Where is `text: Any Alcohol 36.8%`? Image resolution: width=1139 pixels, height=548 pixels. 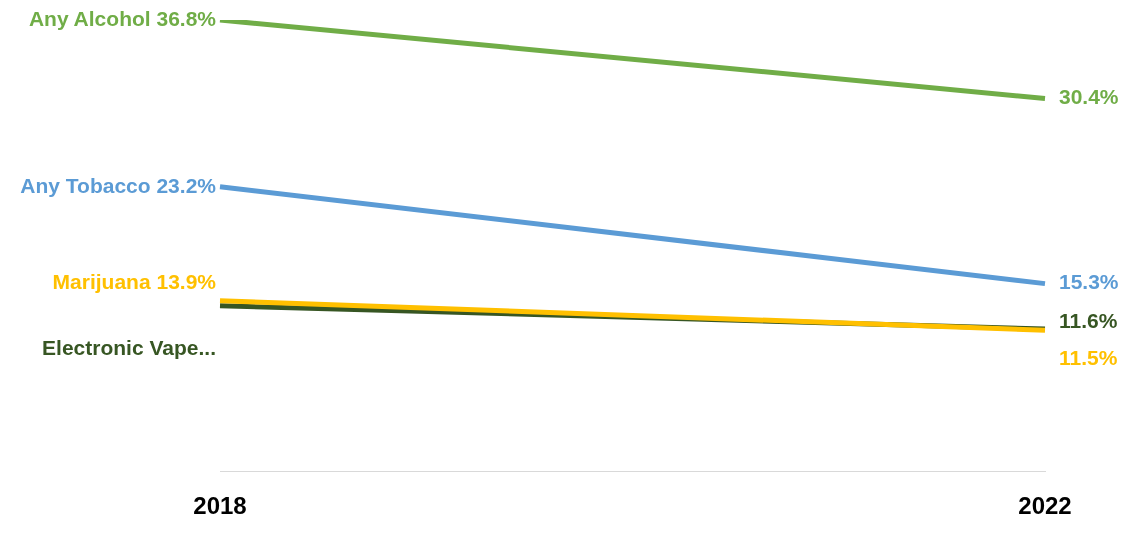 text: Any Alcohol 36.8% is located at coordinates (122, 18).